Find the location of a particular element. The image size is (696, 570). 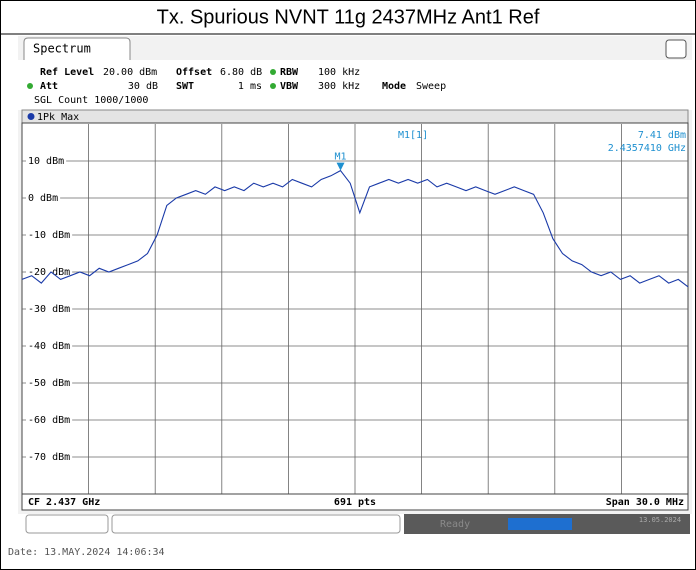

marker is located at coordinates (340, 166).